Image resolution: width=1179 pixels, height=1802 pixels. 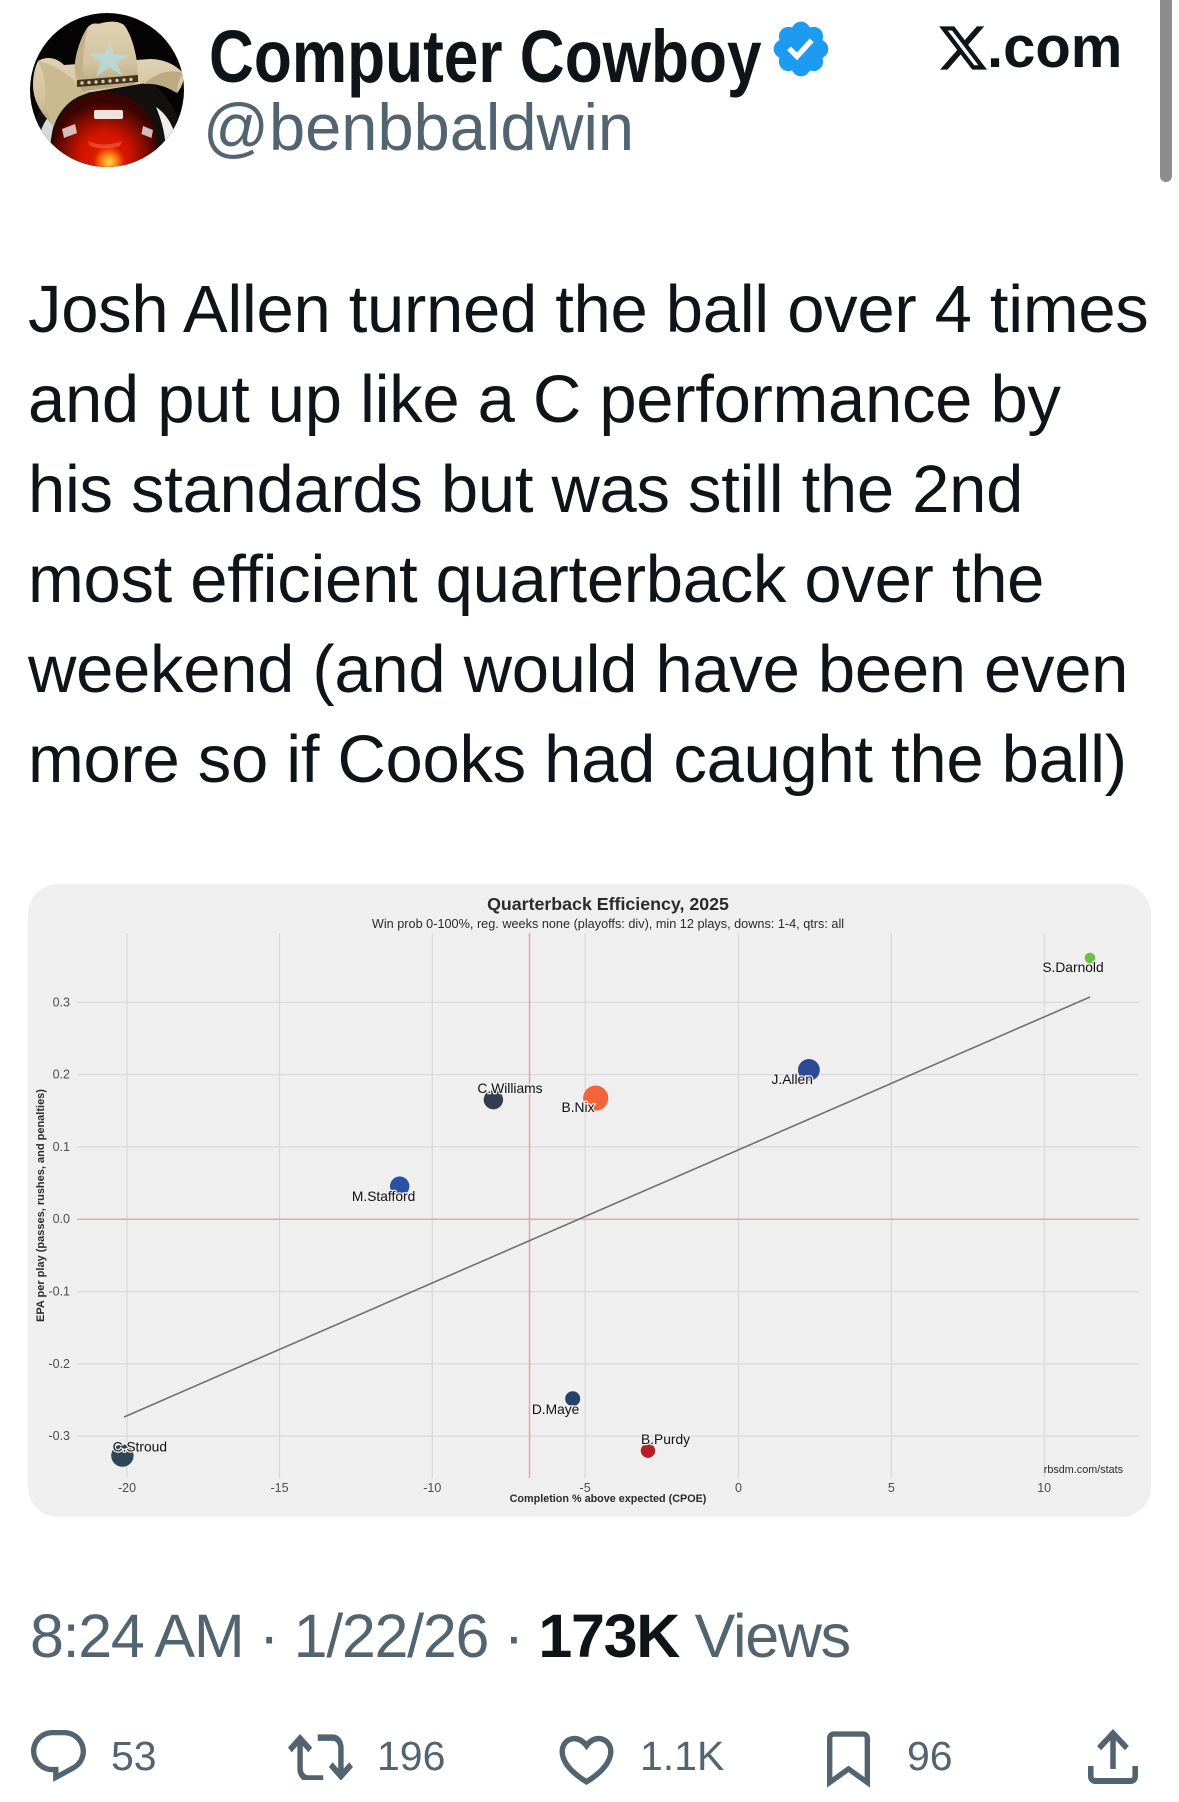 I want to click on svg-text: -5, so click(x=585, y=1488).